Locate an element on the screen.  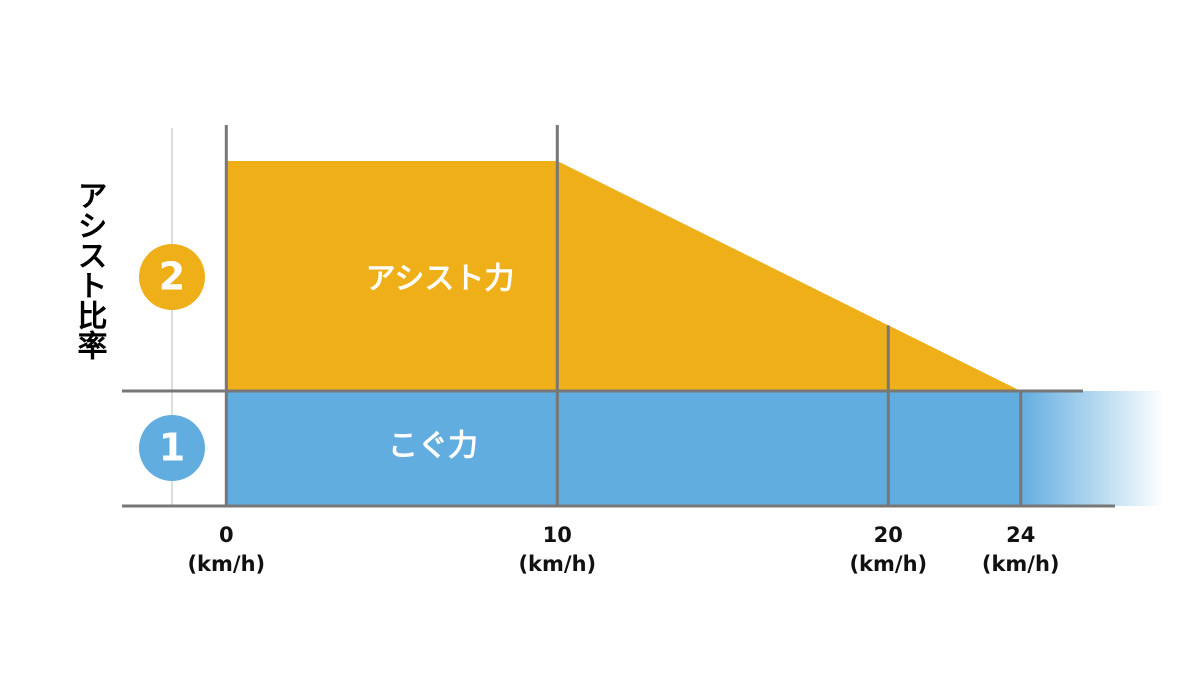
badge-label: 2 is located at coordinates (172, 277).